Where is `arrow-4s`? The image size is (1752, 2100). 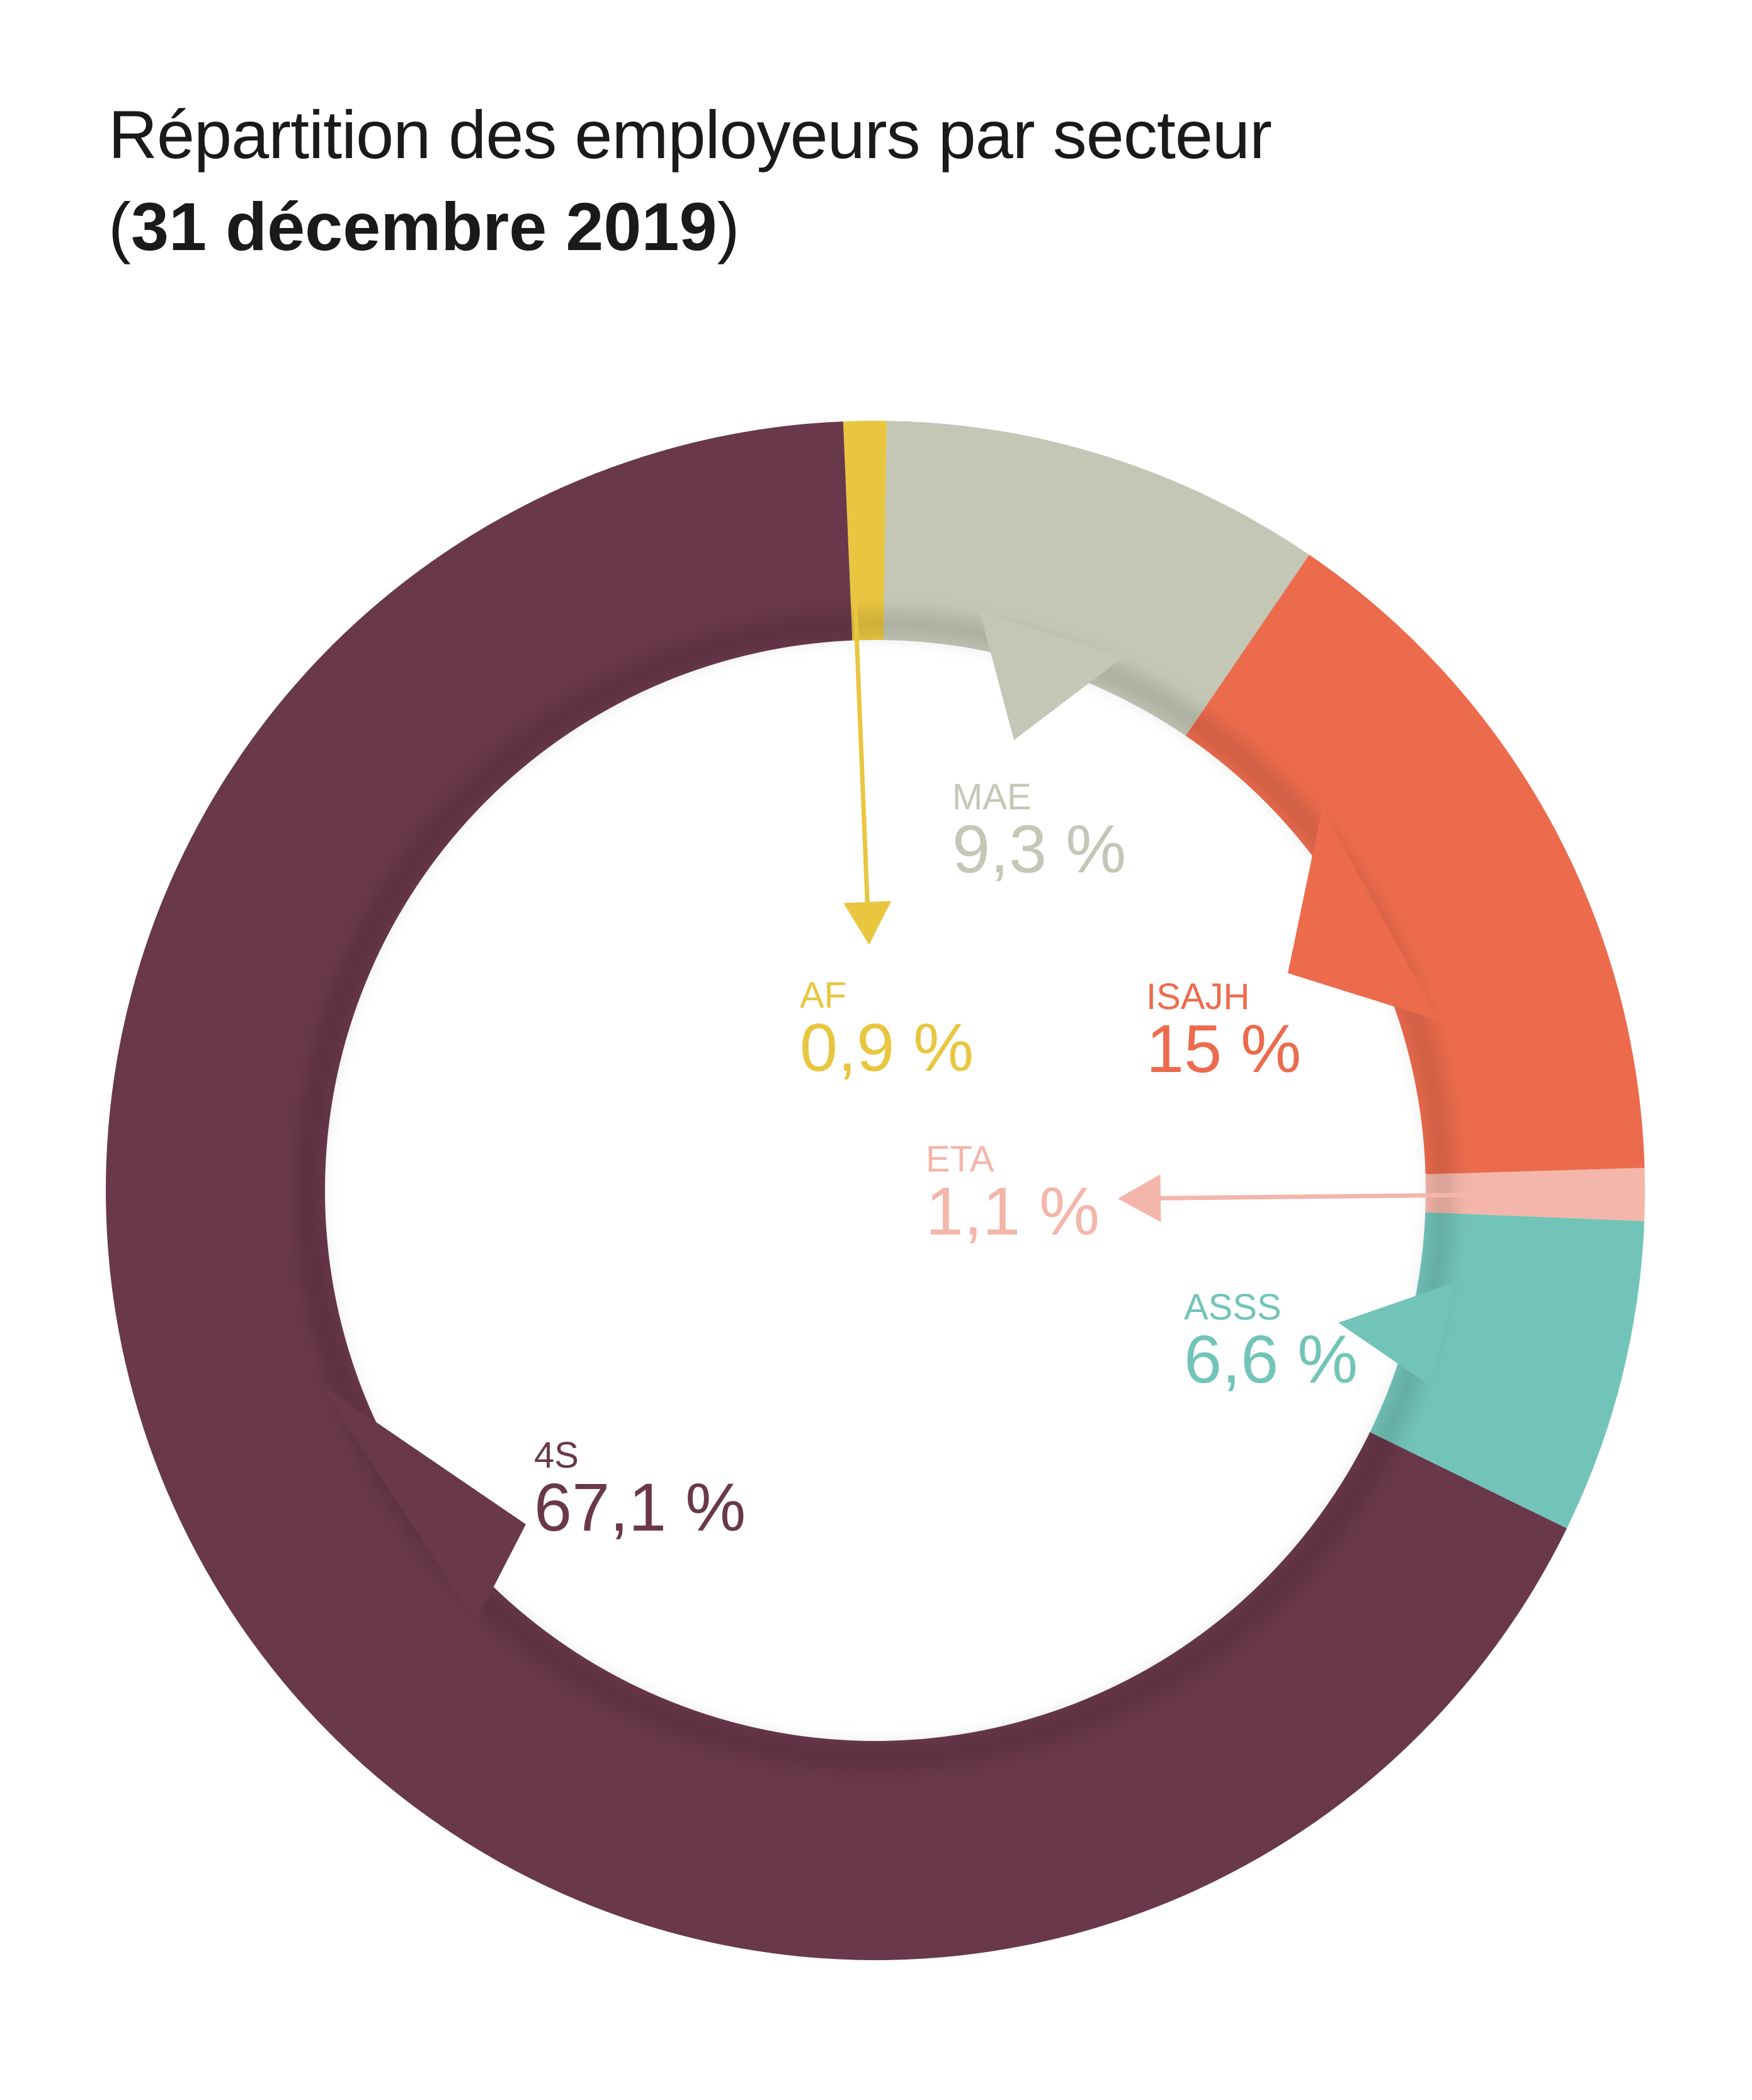 arrow-4s is located at coordinates (423, 1503).